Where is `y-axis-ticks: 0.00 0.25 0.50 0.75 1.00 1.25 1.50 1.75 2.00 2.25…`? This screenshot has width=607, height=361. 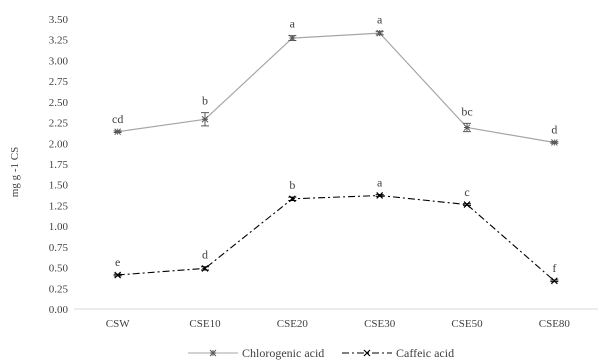
y-axis-ticks: 0.00 0.25 0.50 0.75 1.00 1.25 1.50 1.75 2.00 2.25… is located at coordinates (59, 165).